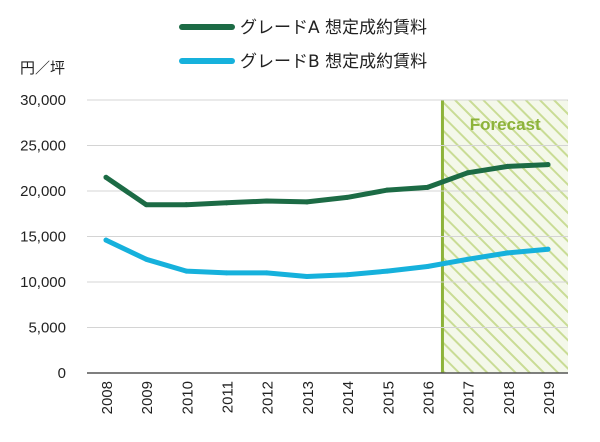  Describe the element at coordinates (147, 397) in the screenshot. I see `x-tick-label: 2009` at that location.